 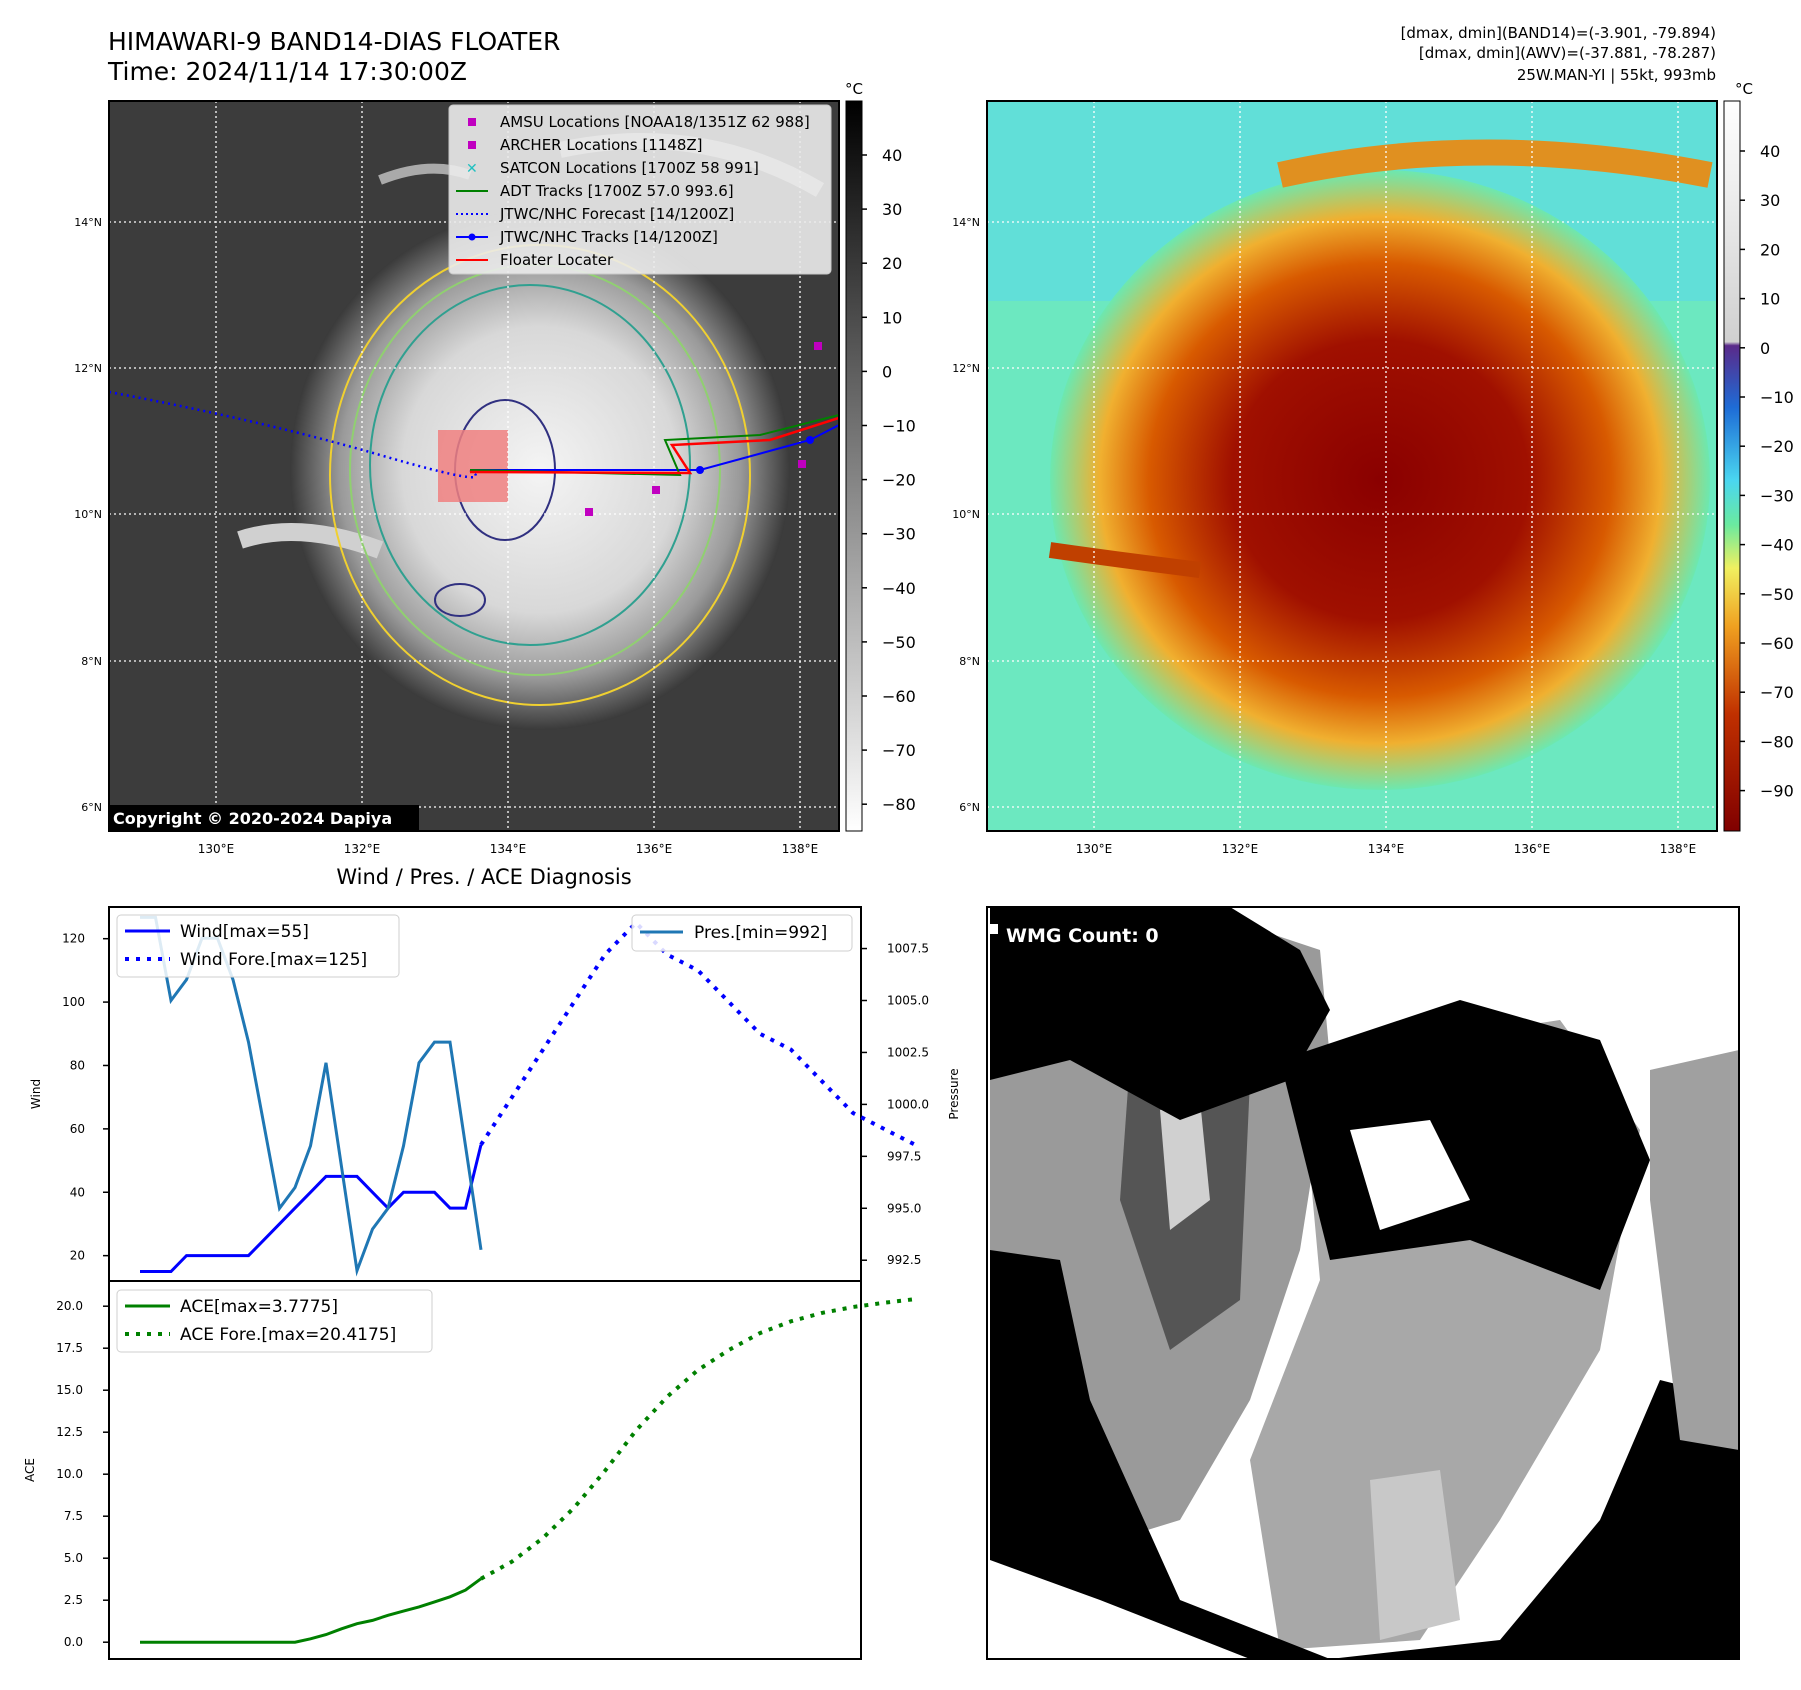 What do you see at coordinates (904, 1260) in the screenshot?
I see `pressure-tick-label: 992.5` at bounding box center [904, 1260].